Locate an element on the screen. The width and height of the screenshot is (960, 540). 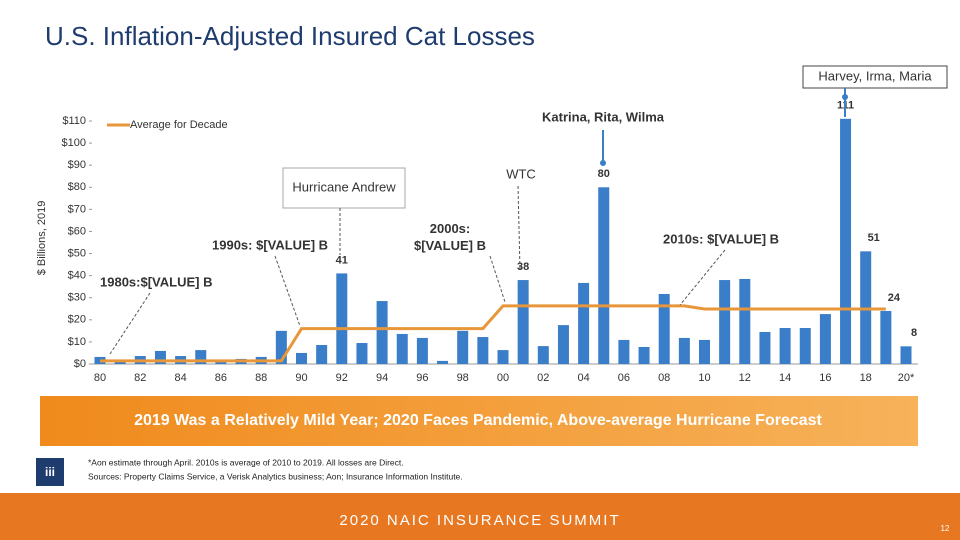
x-tick-label: 14 is located at coordinates (785, 378).